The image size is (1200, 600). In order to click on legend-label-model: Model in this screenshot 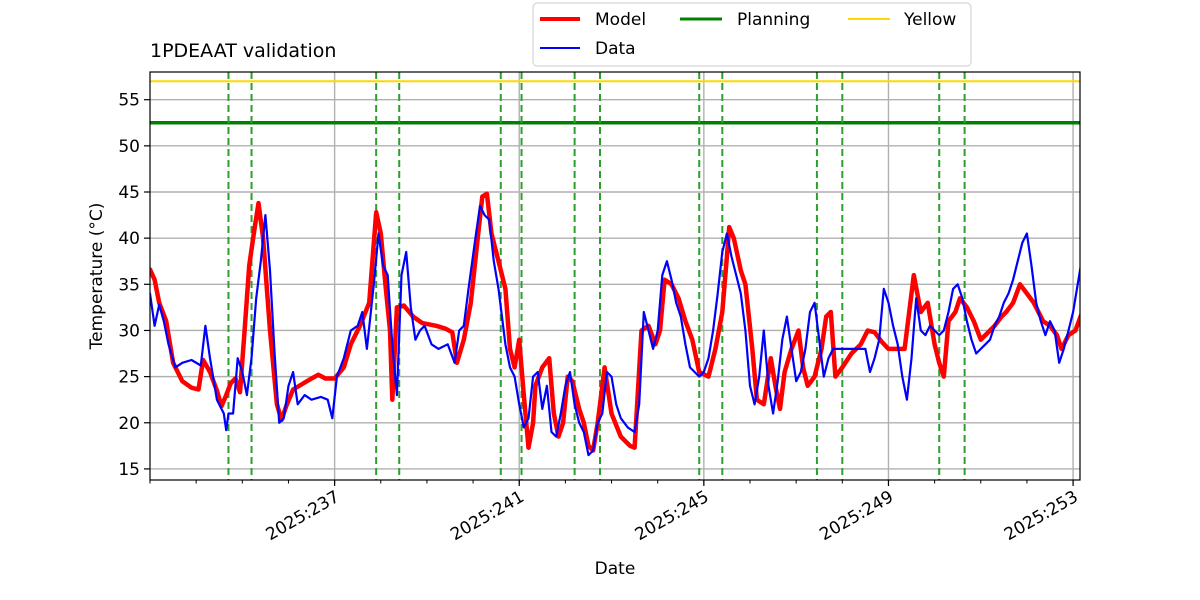, I will do `click(620, 20)`.